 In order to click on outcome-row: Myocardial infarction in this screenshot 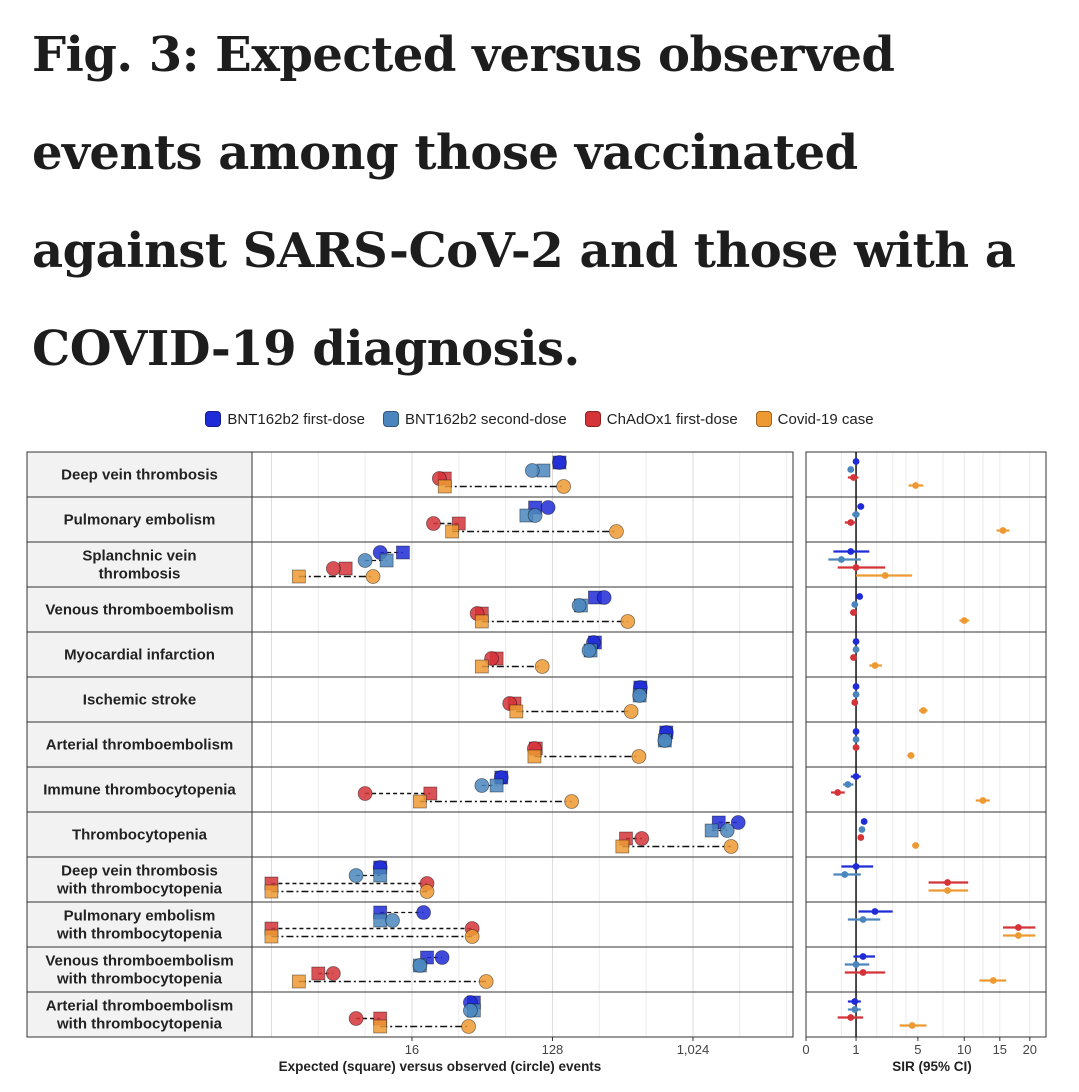, I will do `click(473, 654)`.